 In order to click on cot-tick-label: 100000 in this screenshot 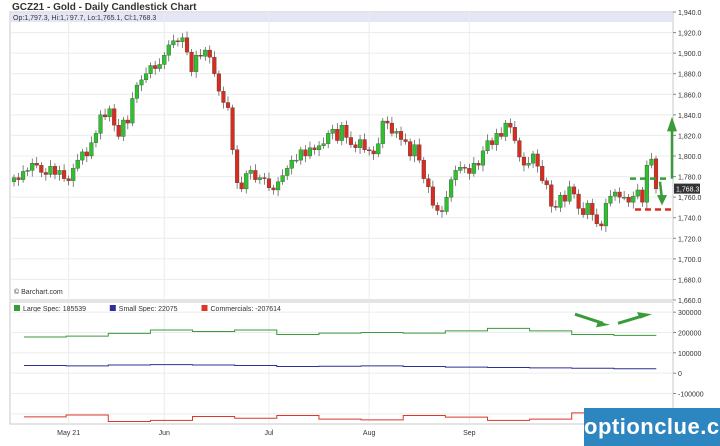, I will do `click(689, 354)`.